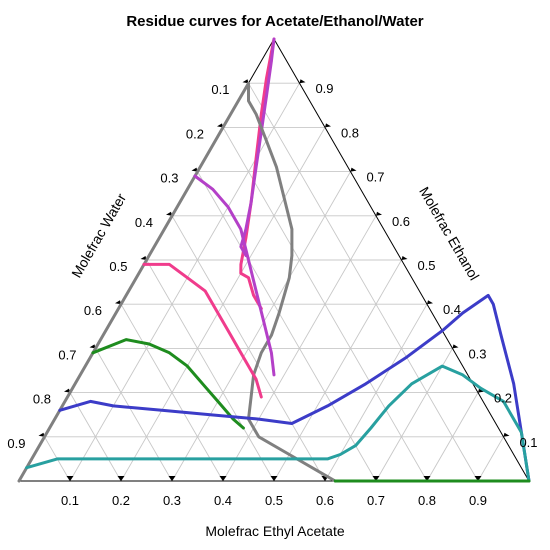  I want to click on tick-label-bottom: 0.7, so click(376, 500).